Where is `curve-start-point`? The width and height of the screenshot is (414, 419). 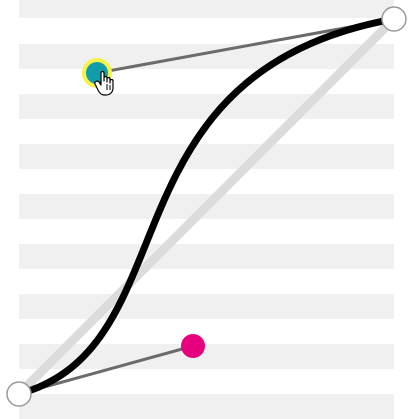
curve-start-point is located at coordinates (19, 394).